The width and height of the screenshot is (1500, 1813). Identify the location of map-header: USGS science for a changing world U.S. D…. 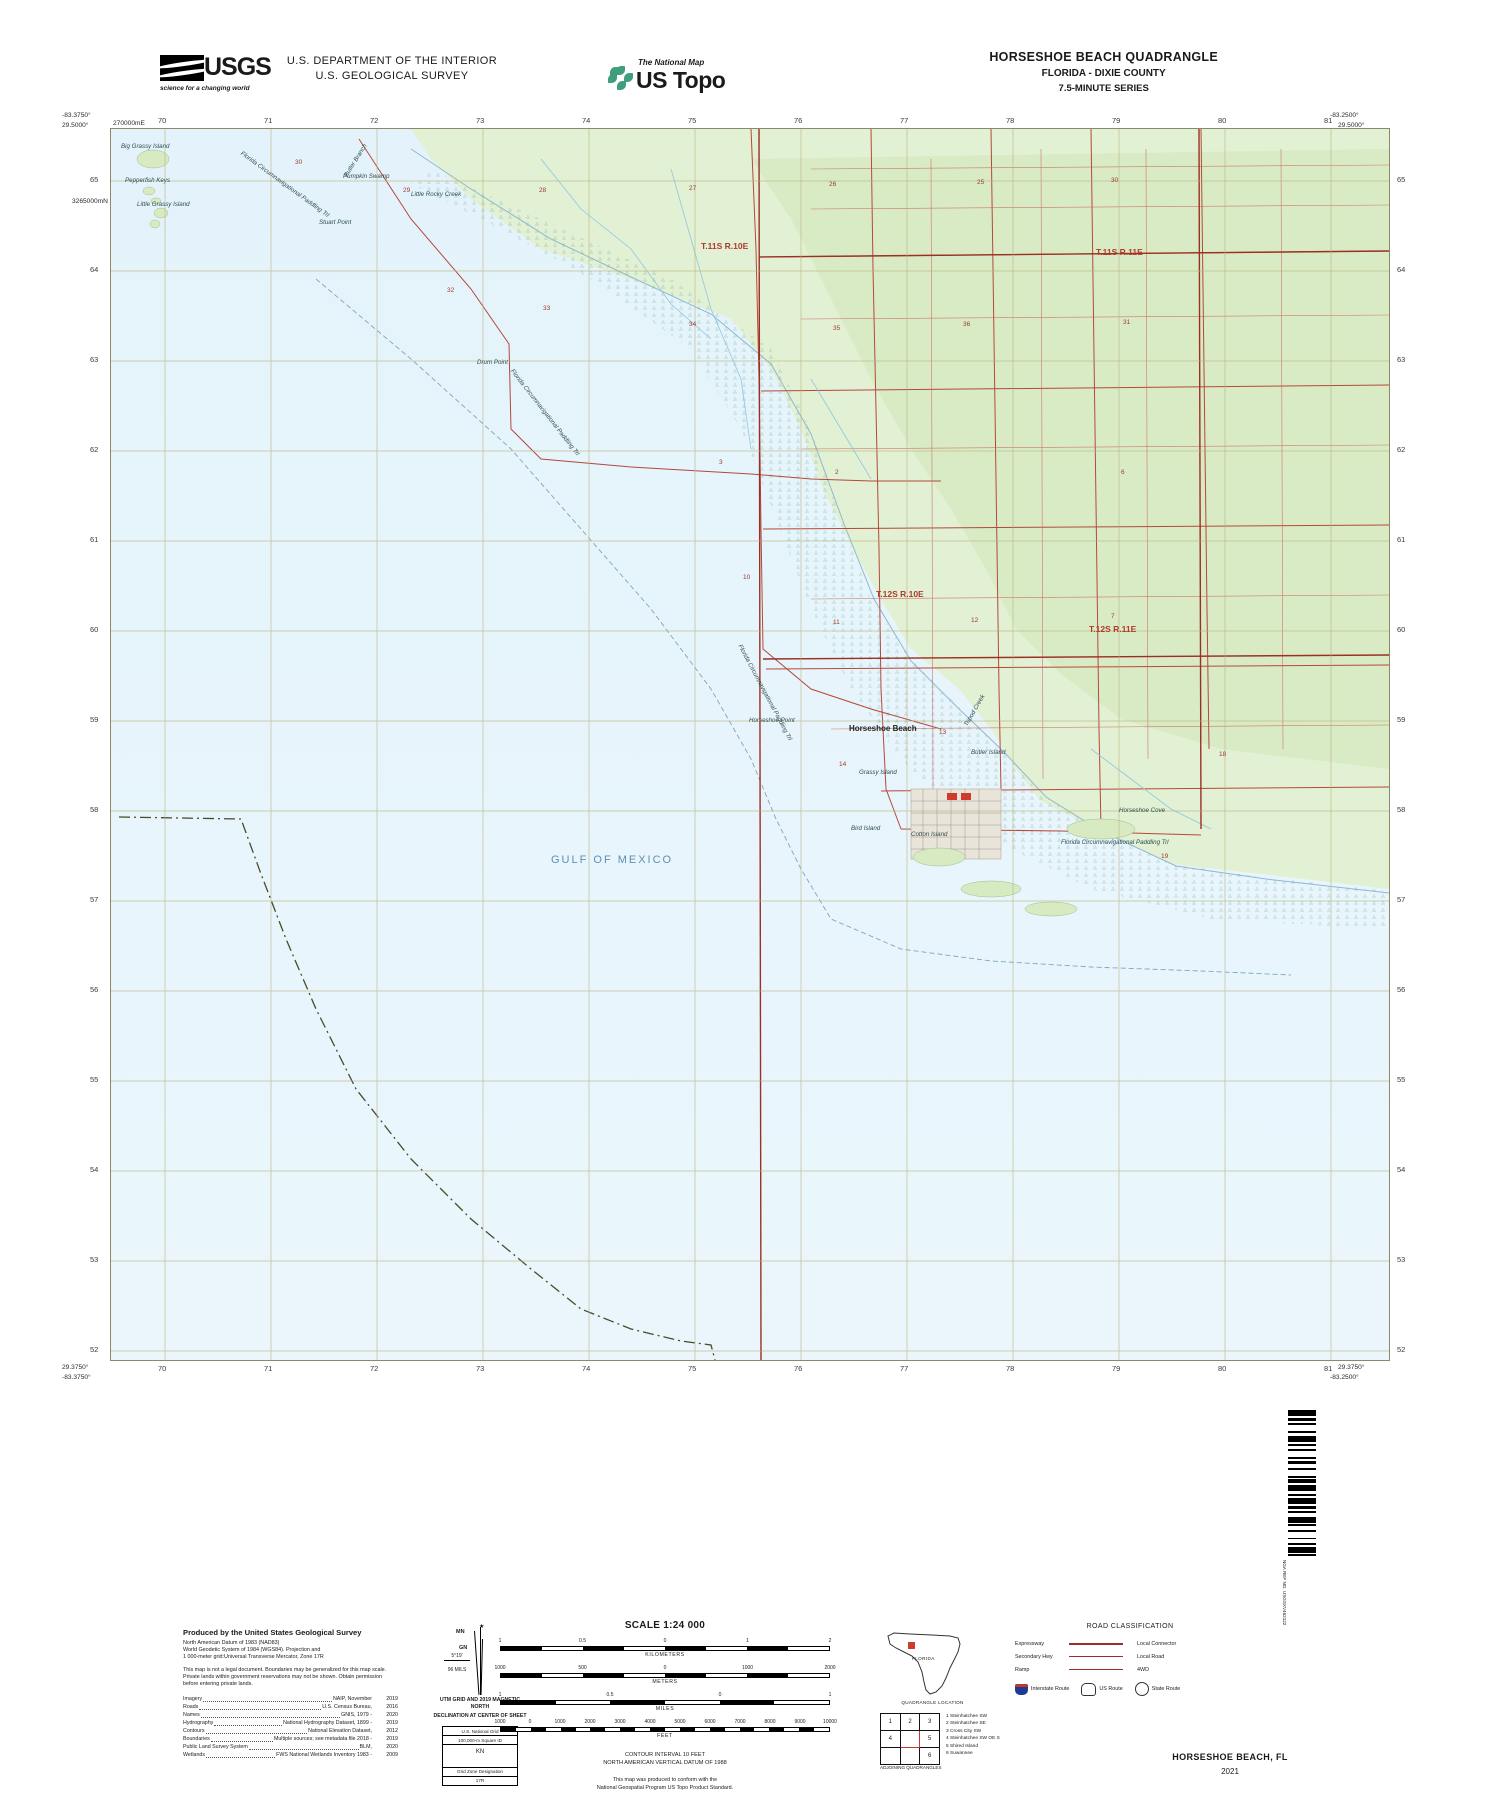
(750, 55).